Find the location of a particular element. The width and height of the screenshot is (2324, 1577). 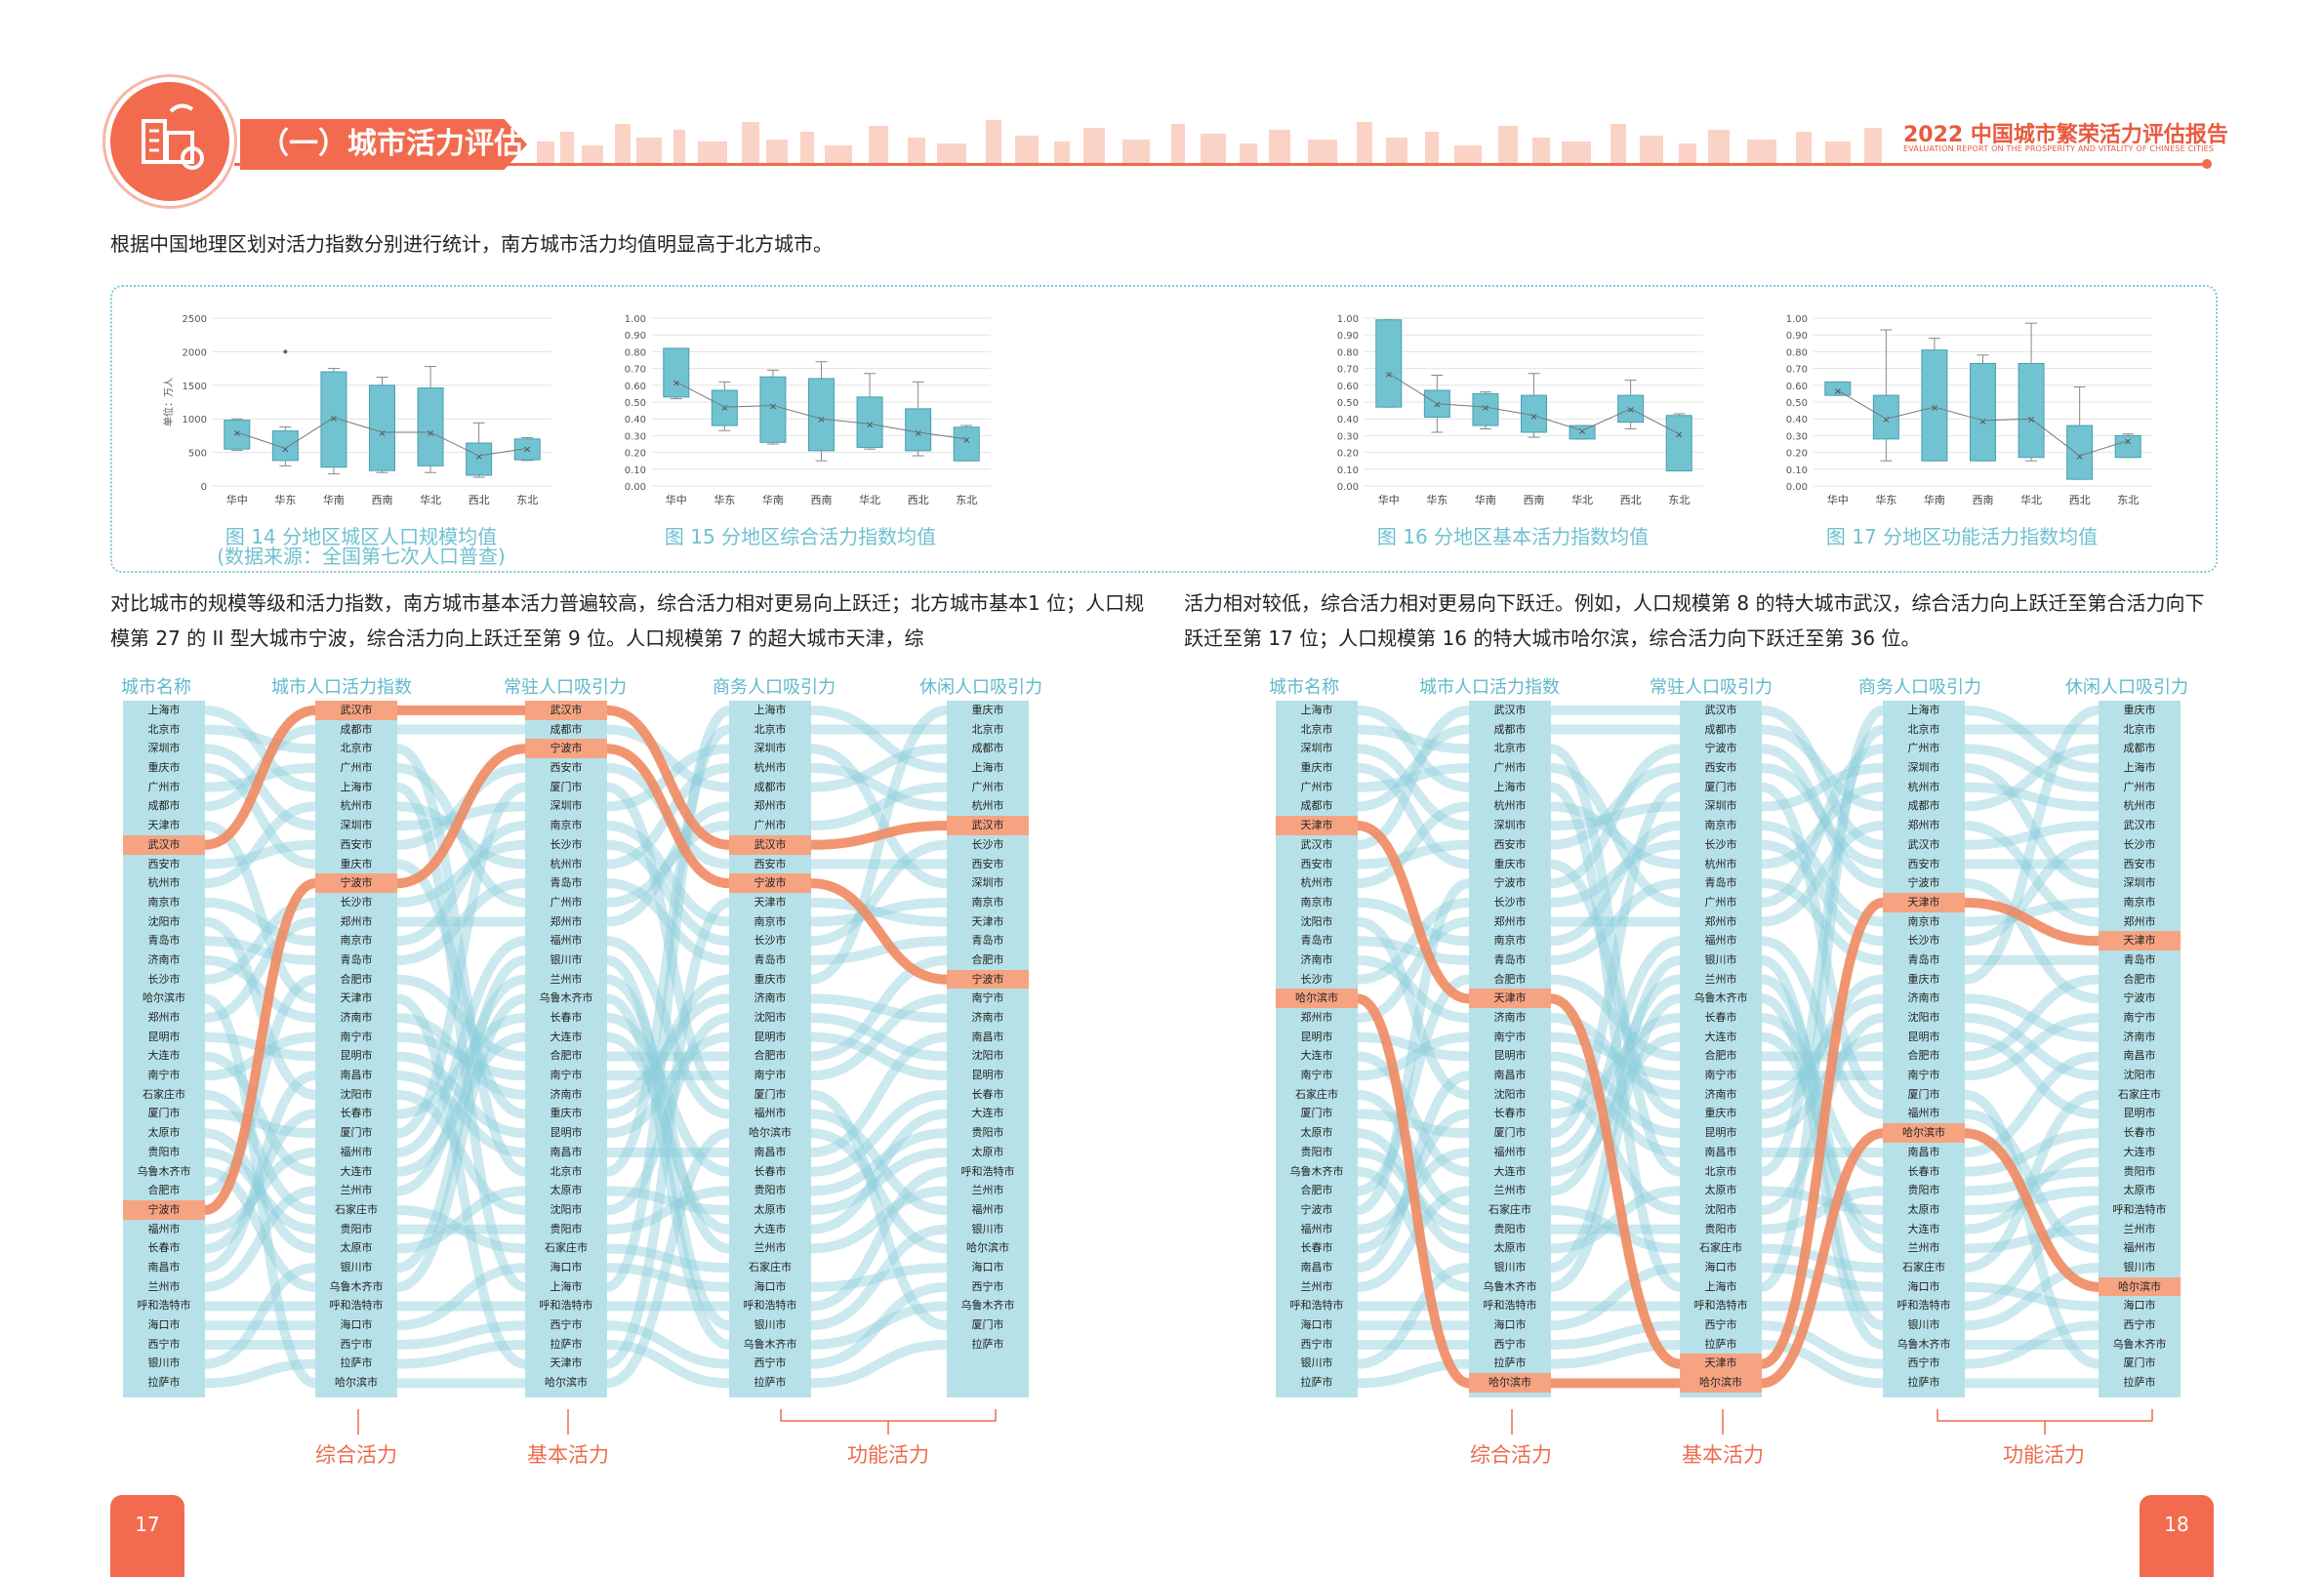

y-tick-label: 0.10 is located at coordinates (636, 470).